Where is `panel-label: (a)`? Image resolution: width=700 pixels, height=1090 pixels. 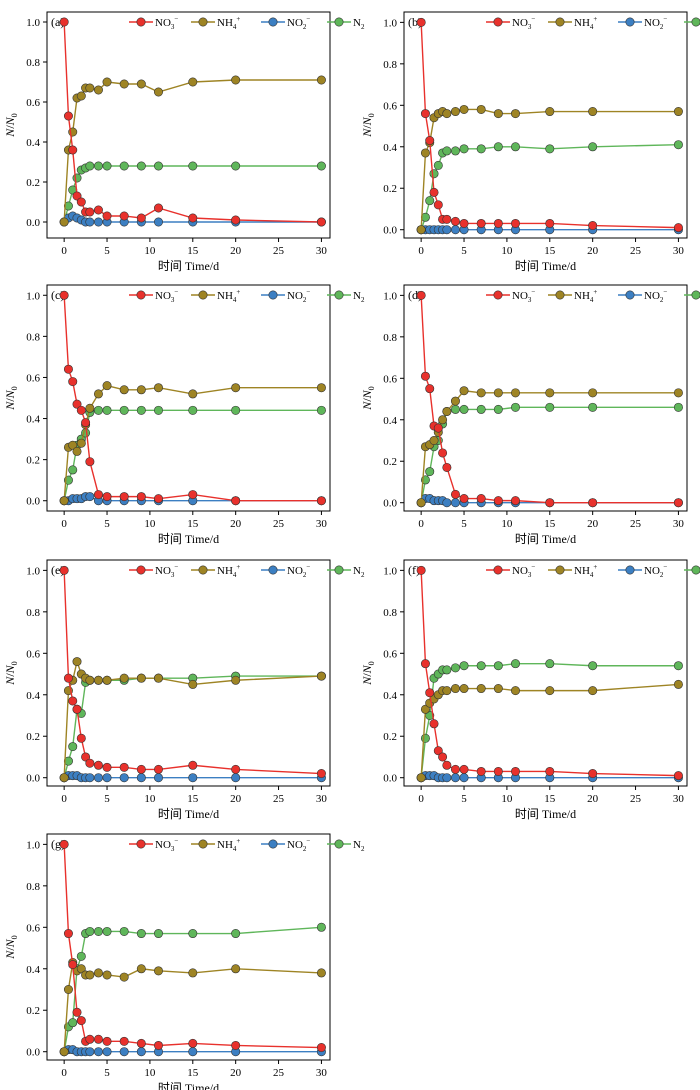 panel-label: (a) is located at coordinates (57, 22).